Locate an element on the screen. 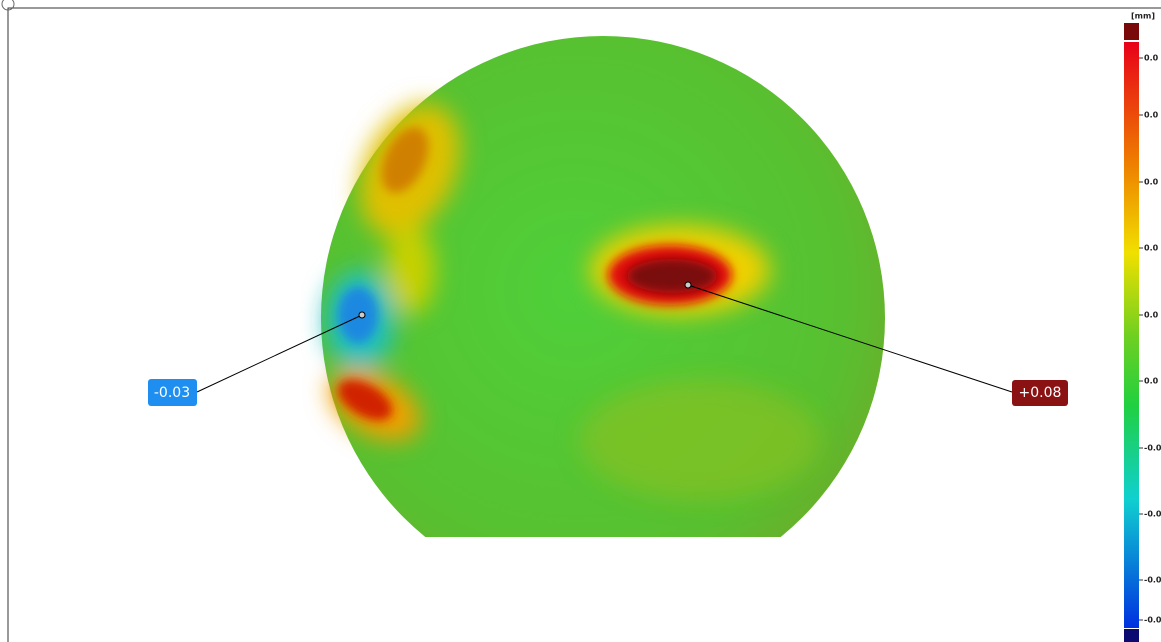  annotation-label: +0.08 is located at coordinates (1040, 393).